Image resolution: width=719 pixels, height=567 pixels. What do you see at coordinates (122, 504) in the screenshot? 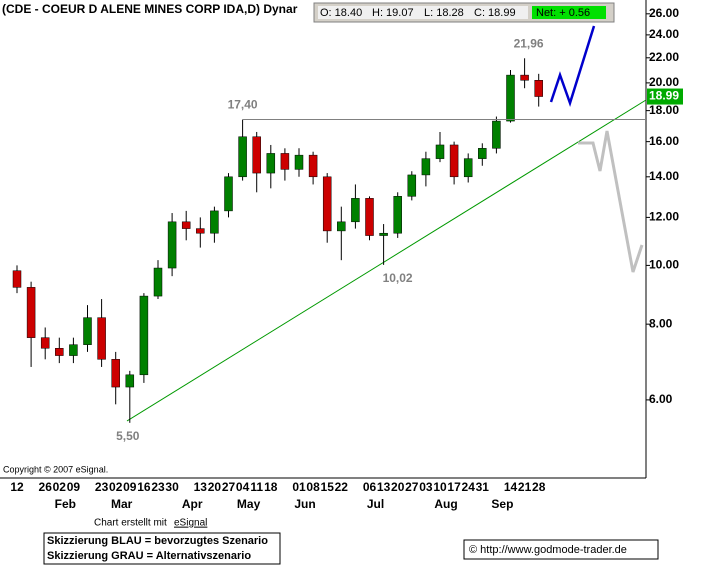
I see `month-label: Mar` at bounding box center [122, 504].